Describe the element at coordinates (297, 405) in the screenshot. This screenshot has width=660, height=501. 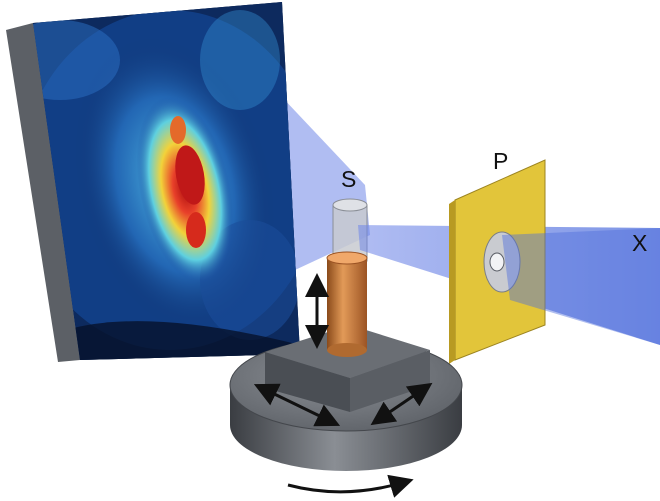
I see `horizontal-translation-arrow-left` at that location.